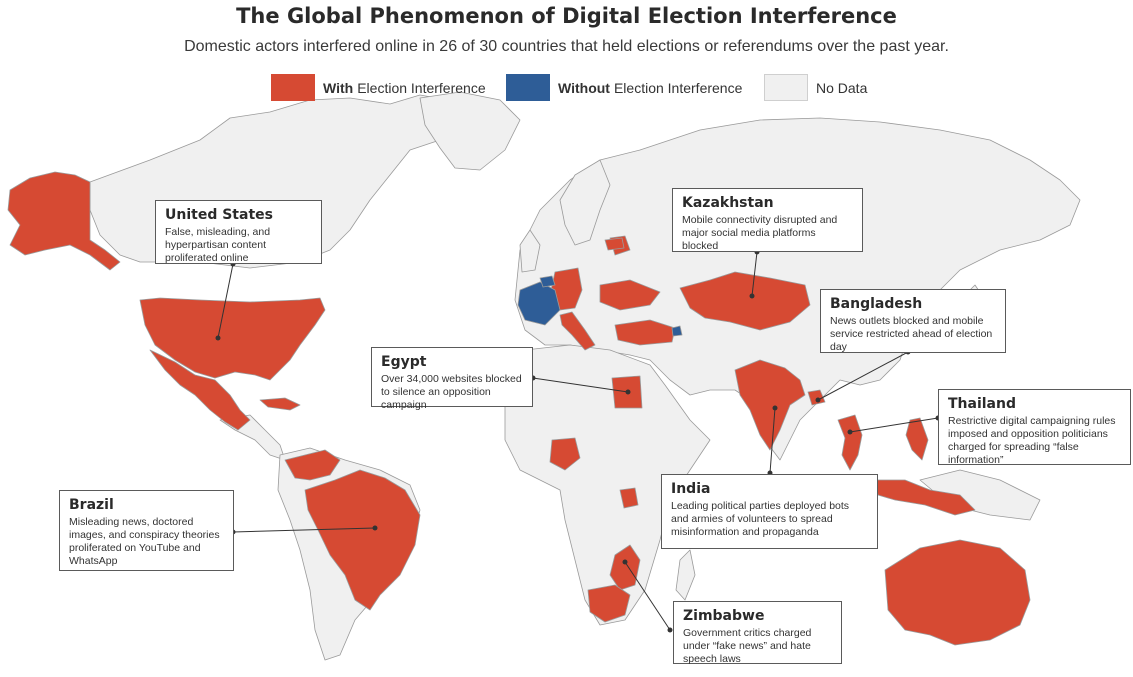 The image size is (1133, 677). I want to click on indonesia-shape, so click(925, 497).